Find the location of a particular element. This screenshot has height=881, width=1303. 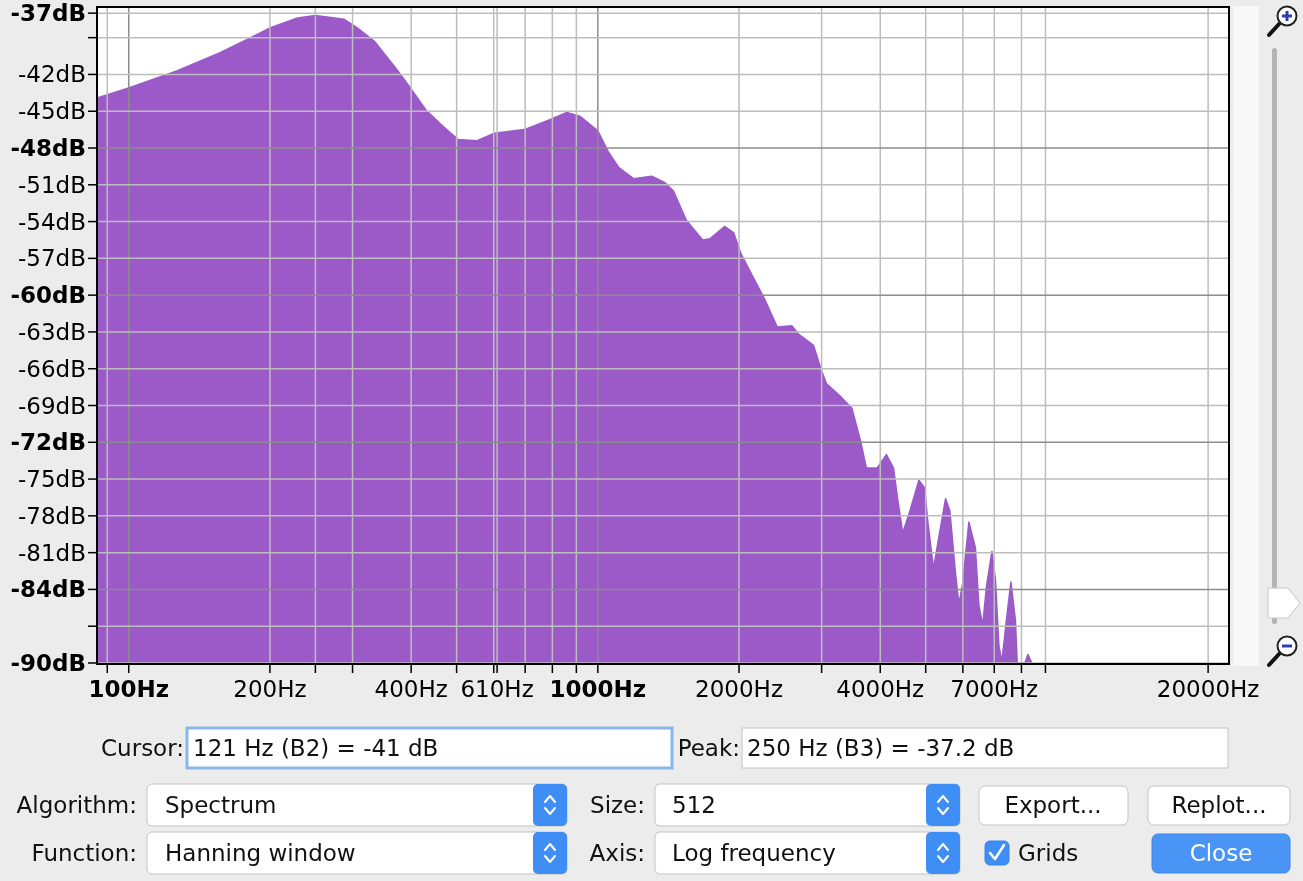

y-tick-label: -90dB is located at coordinates (48, 663).